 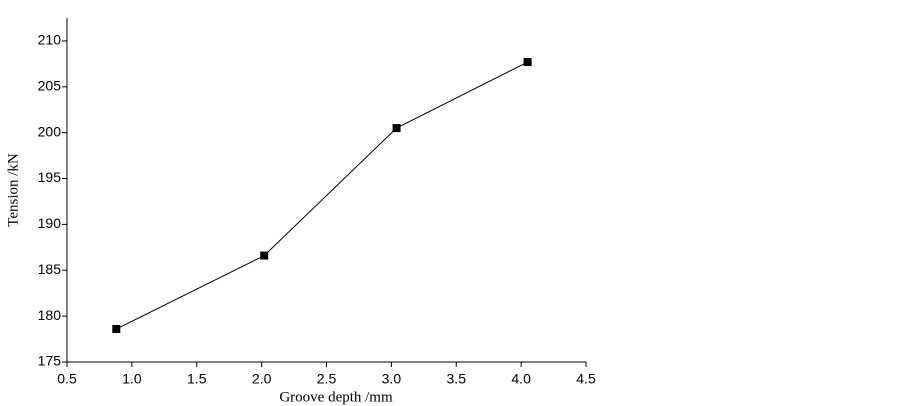 I want to click on x-axis-label: Groove depth /mm, so click(x=336, y=397).